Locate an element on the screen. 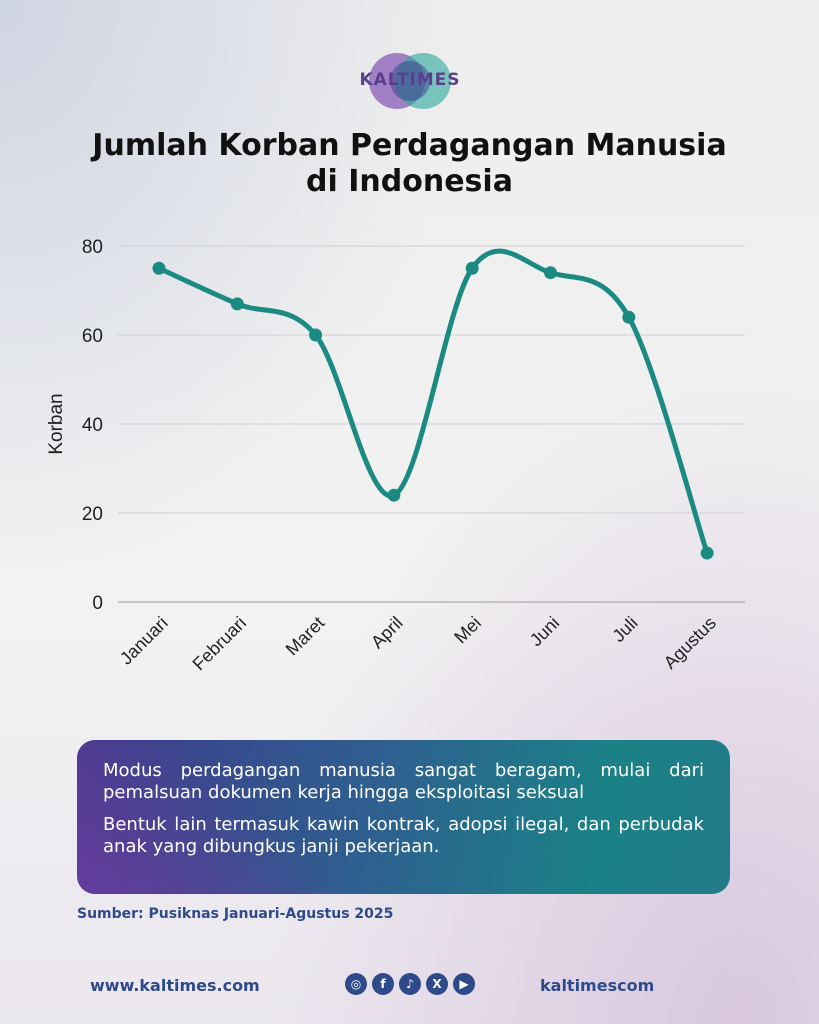  x-tick-label: Februari is located at coordinates (220, 644).